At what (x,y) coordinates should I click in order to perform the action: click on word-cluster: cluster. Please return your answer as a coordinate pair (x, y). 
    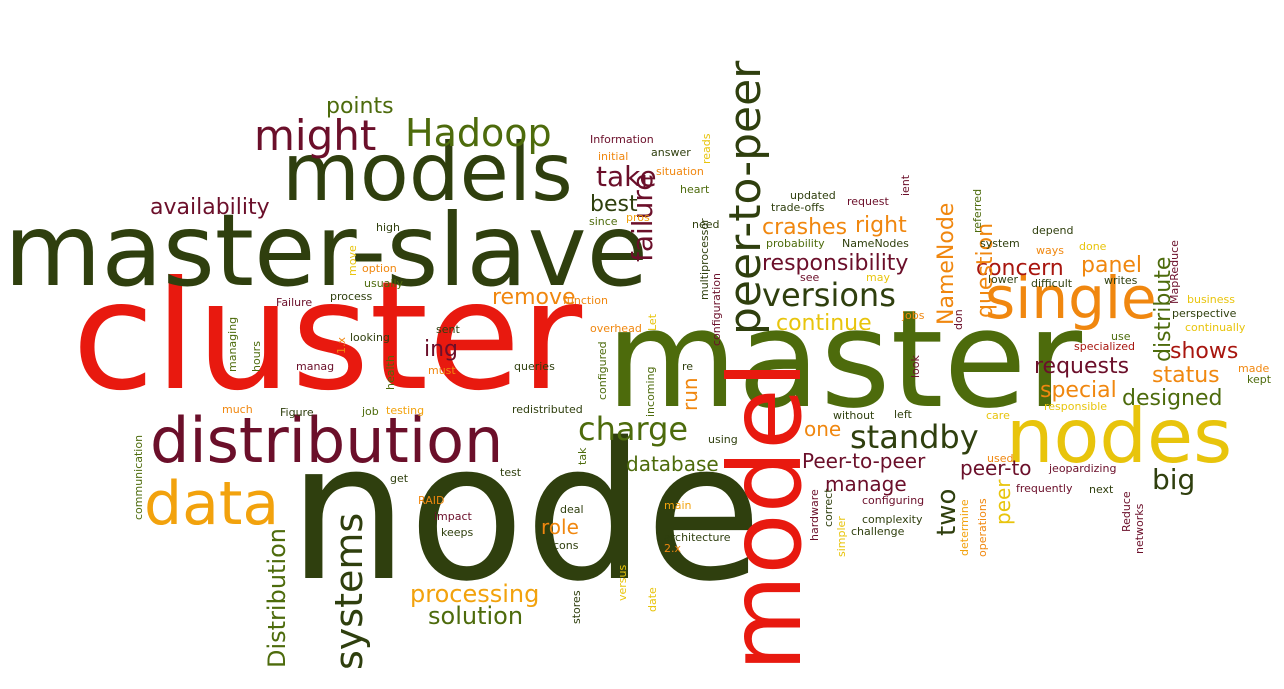
    Looking at the image, I should click on (327, 337).